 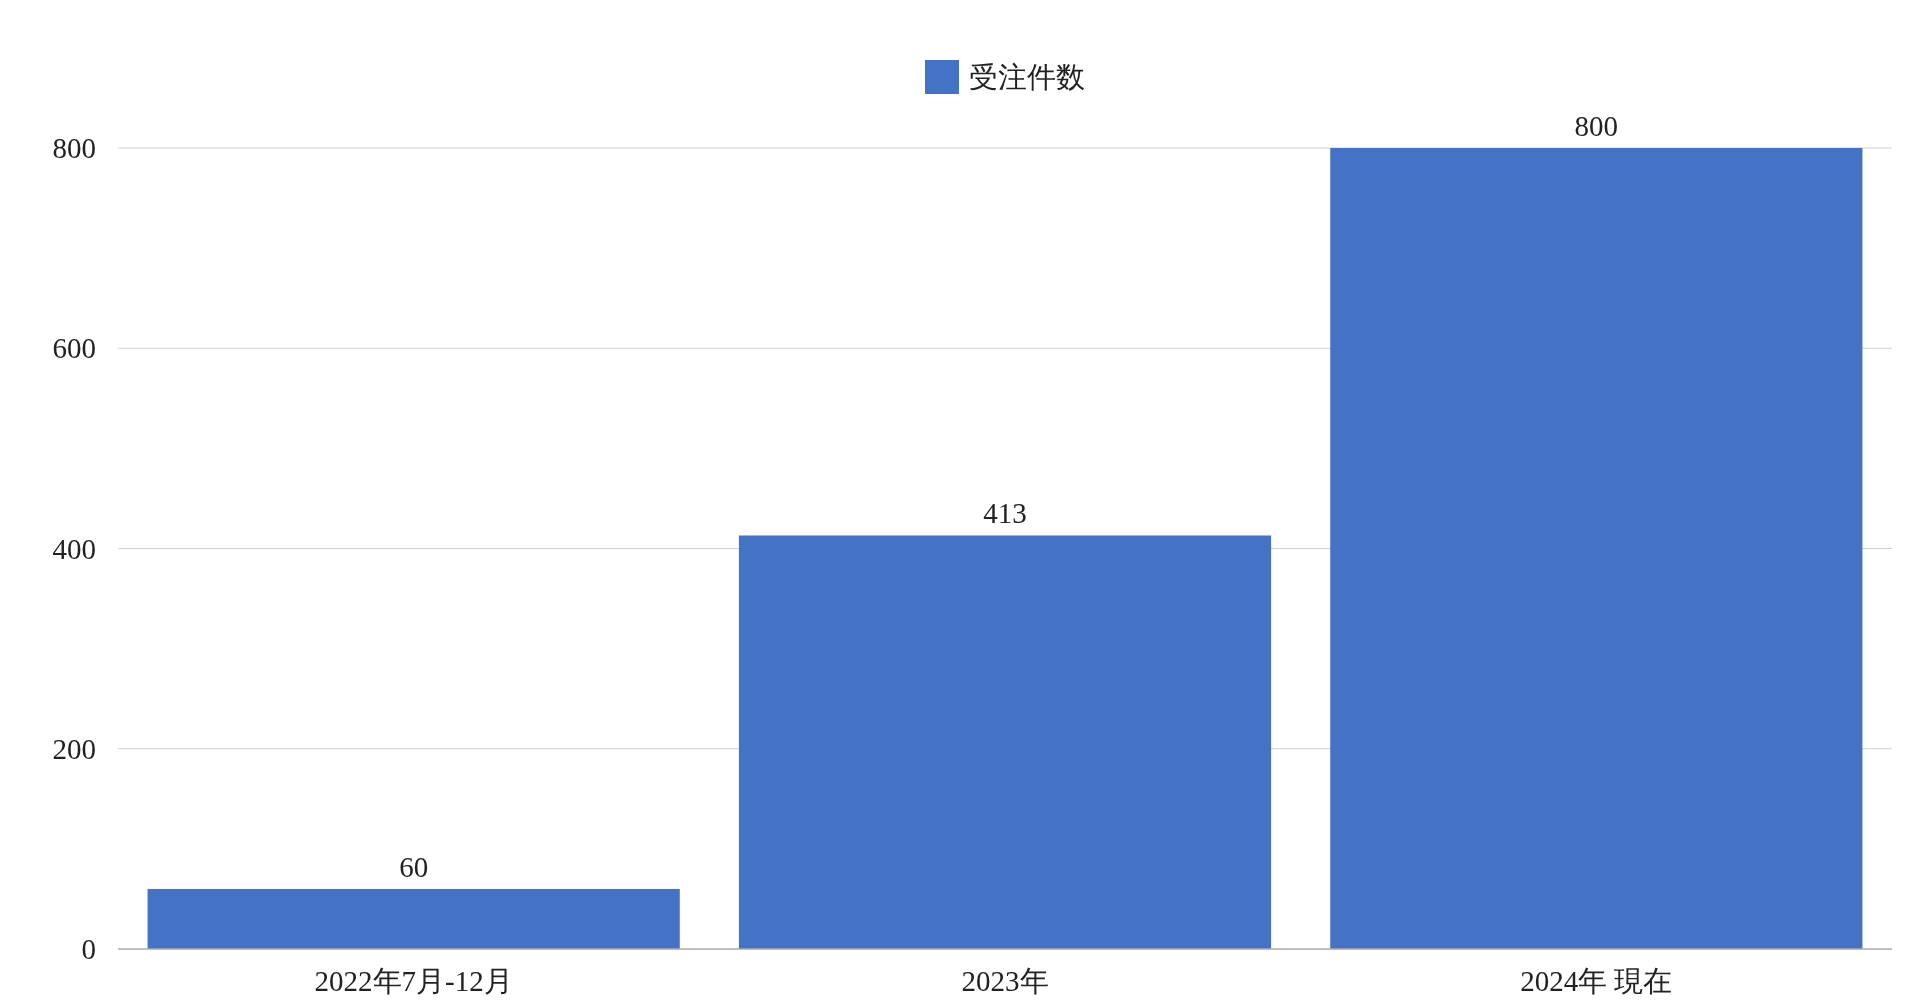 I want to click on legend: 受注件数, so click(x=1005, y=77).